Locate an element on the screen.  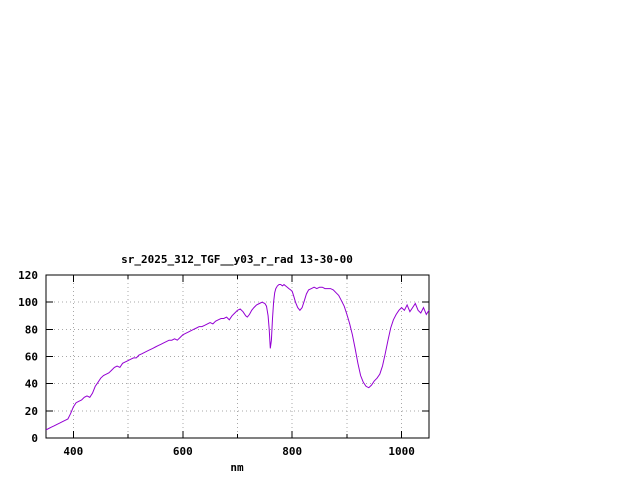
x-axis-label: nm is located at coordinates (237, 467).